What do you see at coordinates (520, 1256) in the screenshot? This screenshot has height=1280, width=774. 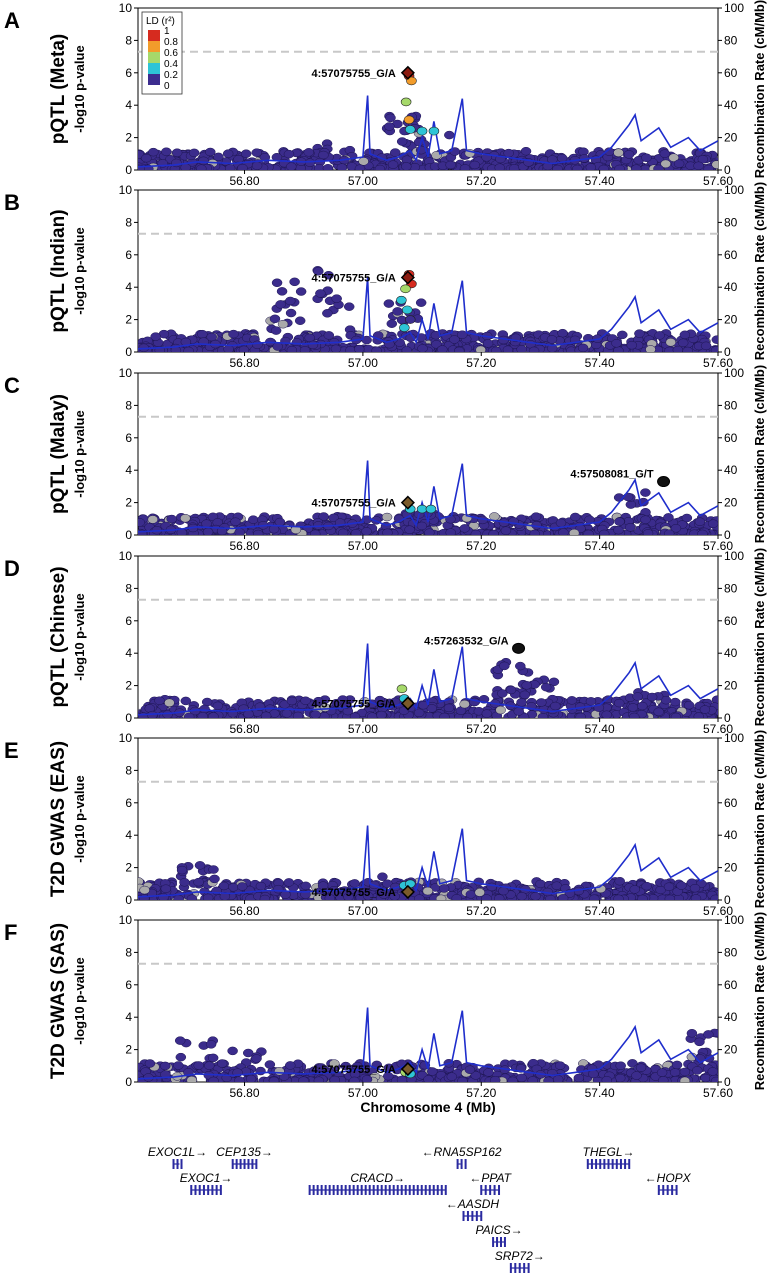 I see `gene-label: SRP72→` at bounding box center [520, 1256].